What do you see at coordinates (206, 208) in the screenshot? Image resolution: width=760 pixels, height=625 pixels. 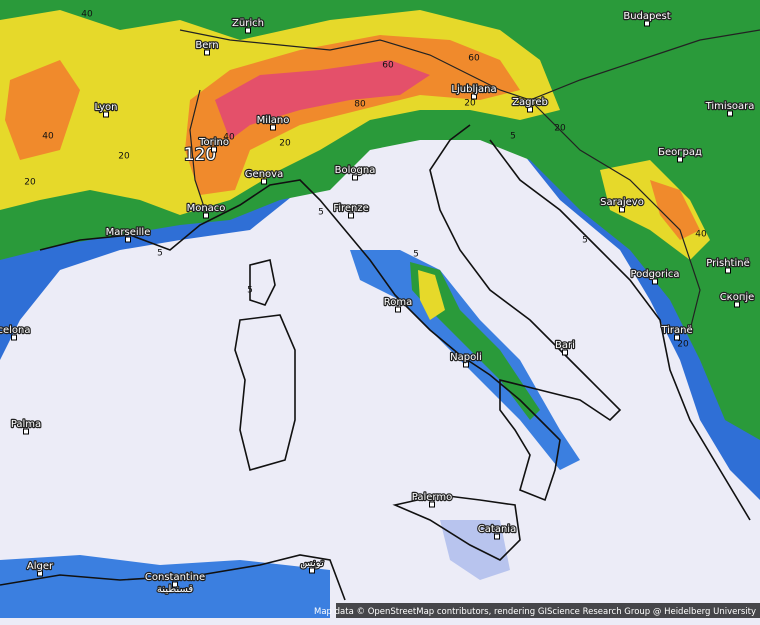 I see `city-label: Monaco` at bounding box center [206, 208].